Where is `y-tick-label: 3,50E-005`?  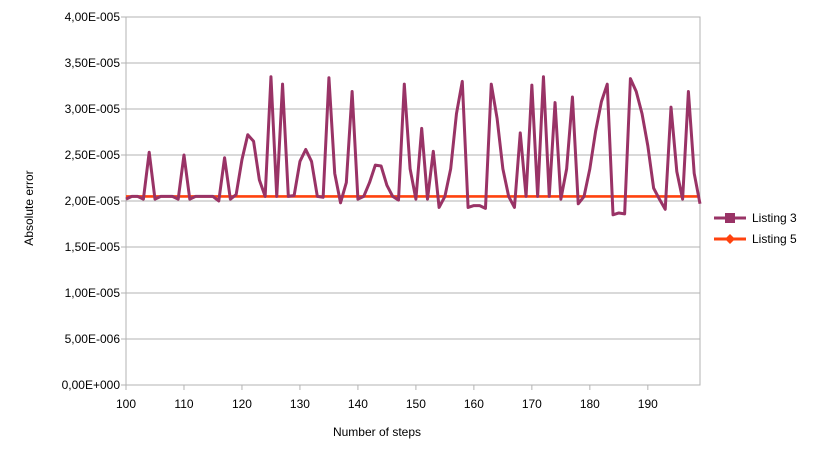 y-tick-label: 3,50E-005 is located at coordinates (93, 63).